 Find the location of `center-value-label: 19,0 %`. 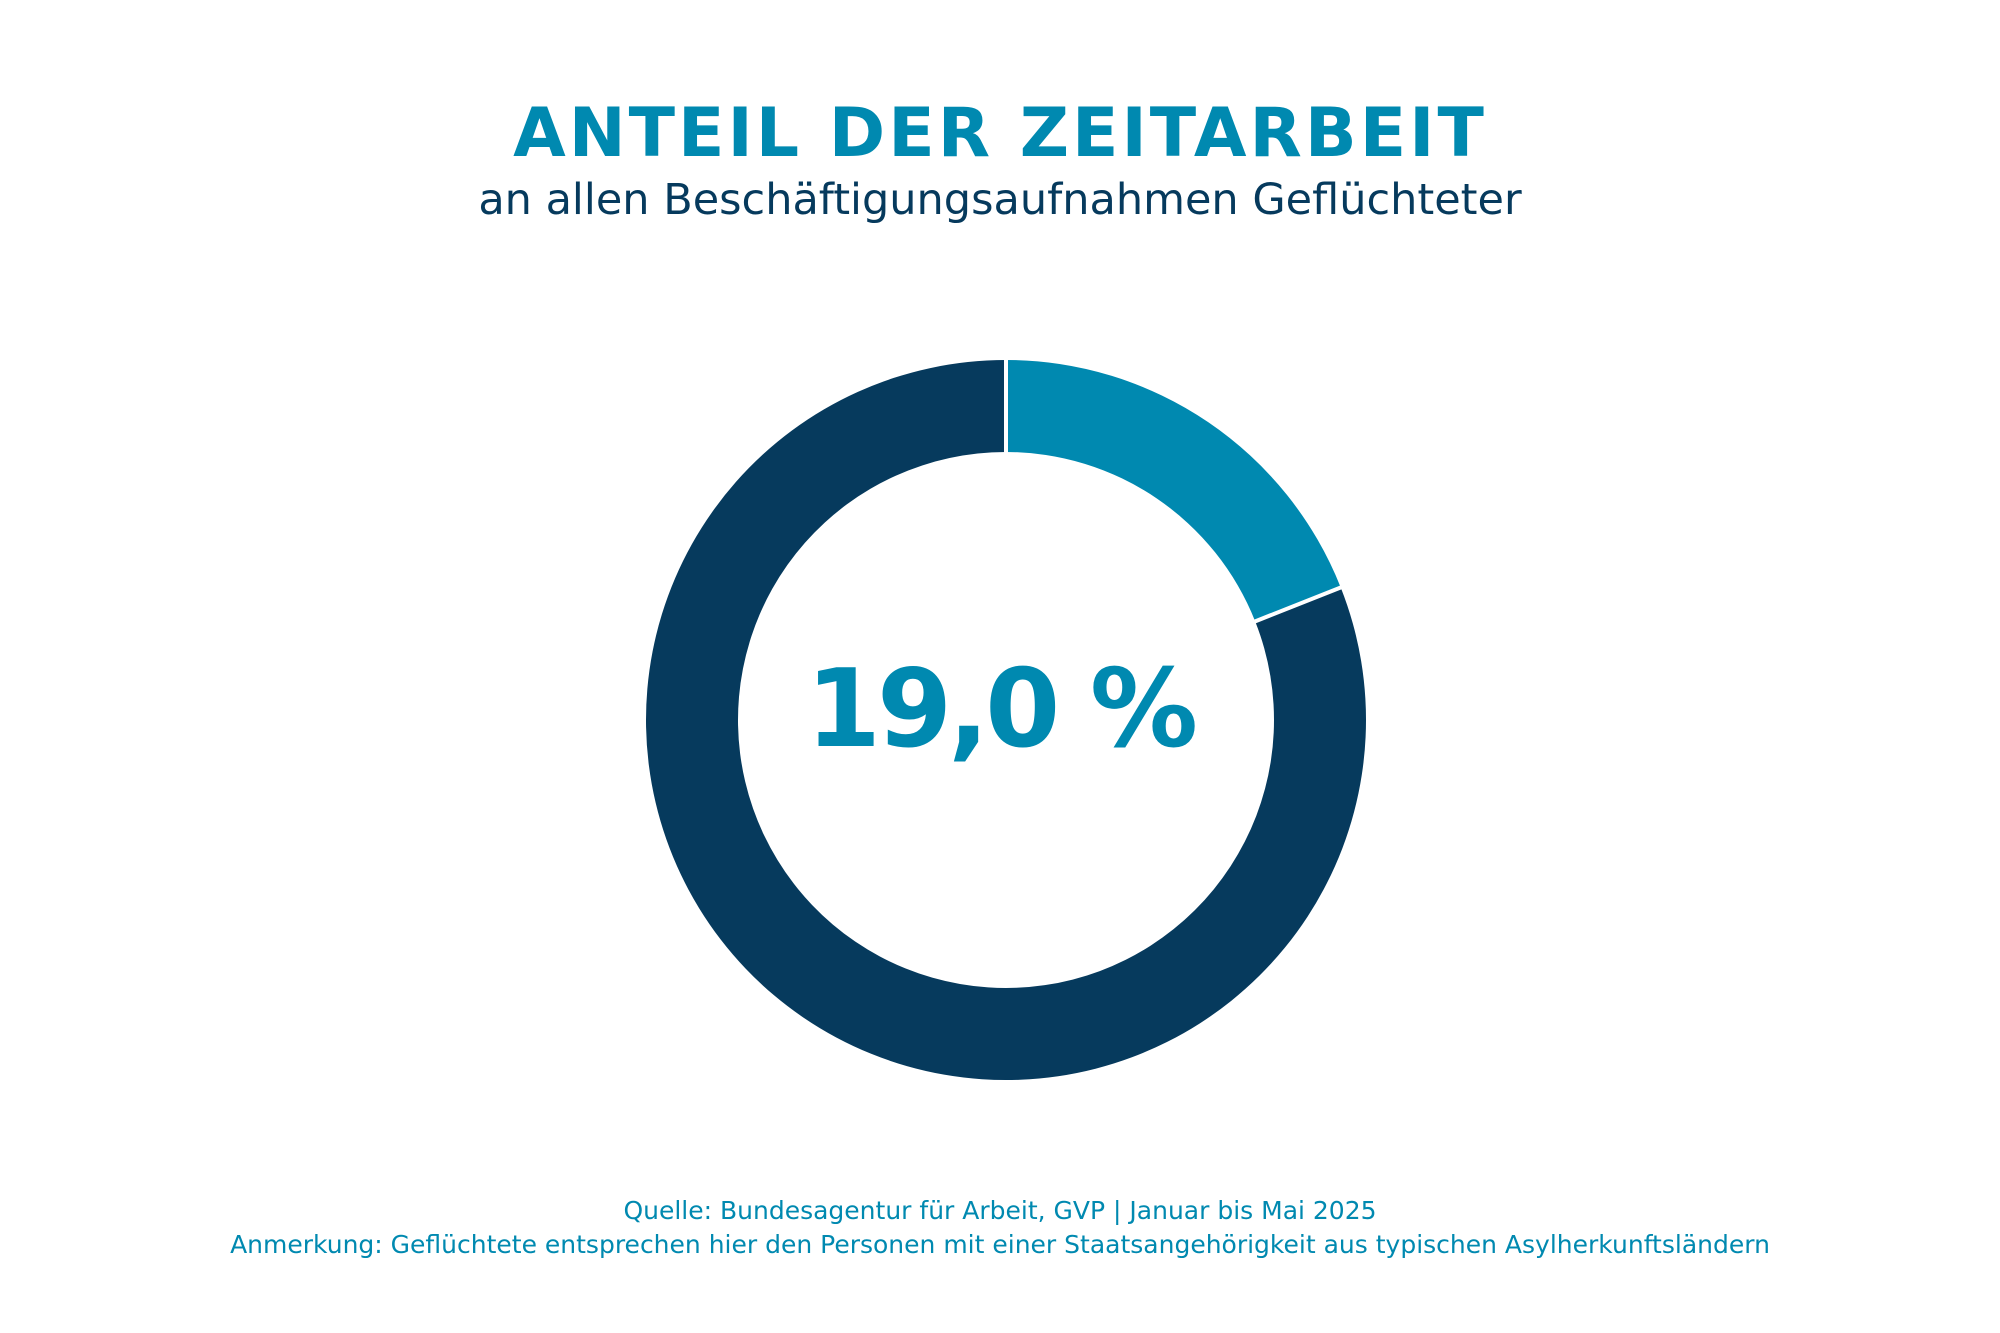

center-value-label: 19,0 % is located at coordinates (1001, 709).